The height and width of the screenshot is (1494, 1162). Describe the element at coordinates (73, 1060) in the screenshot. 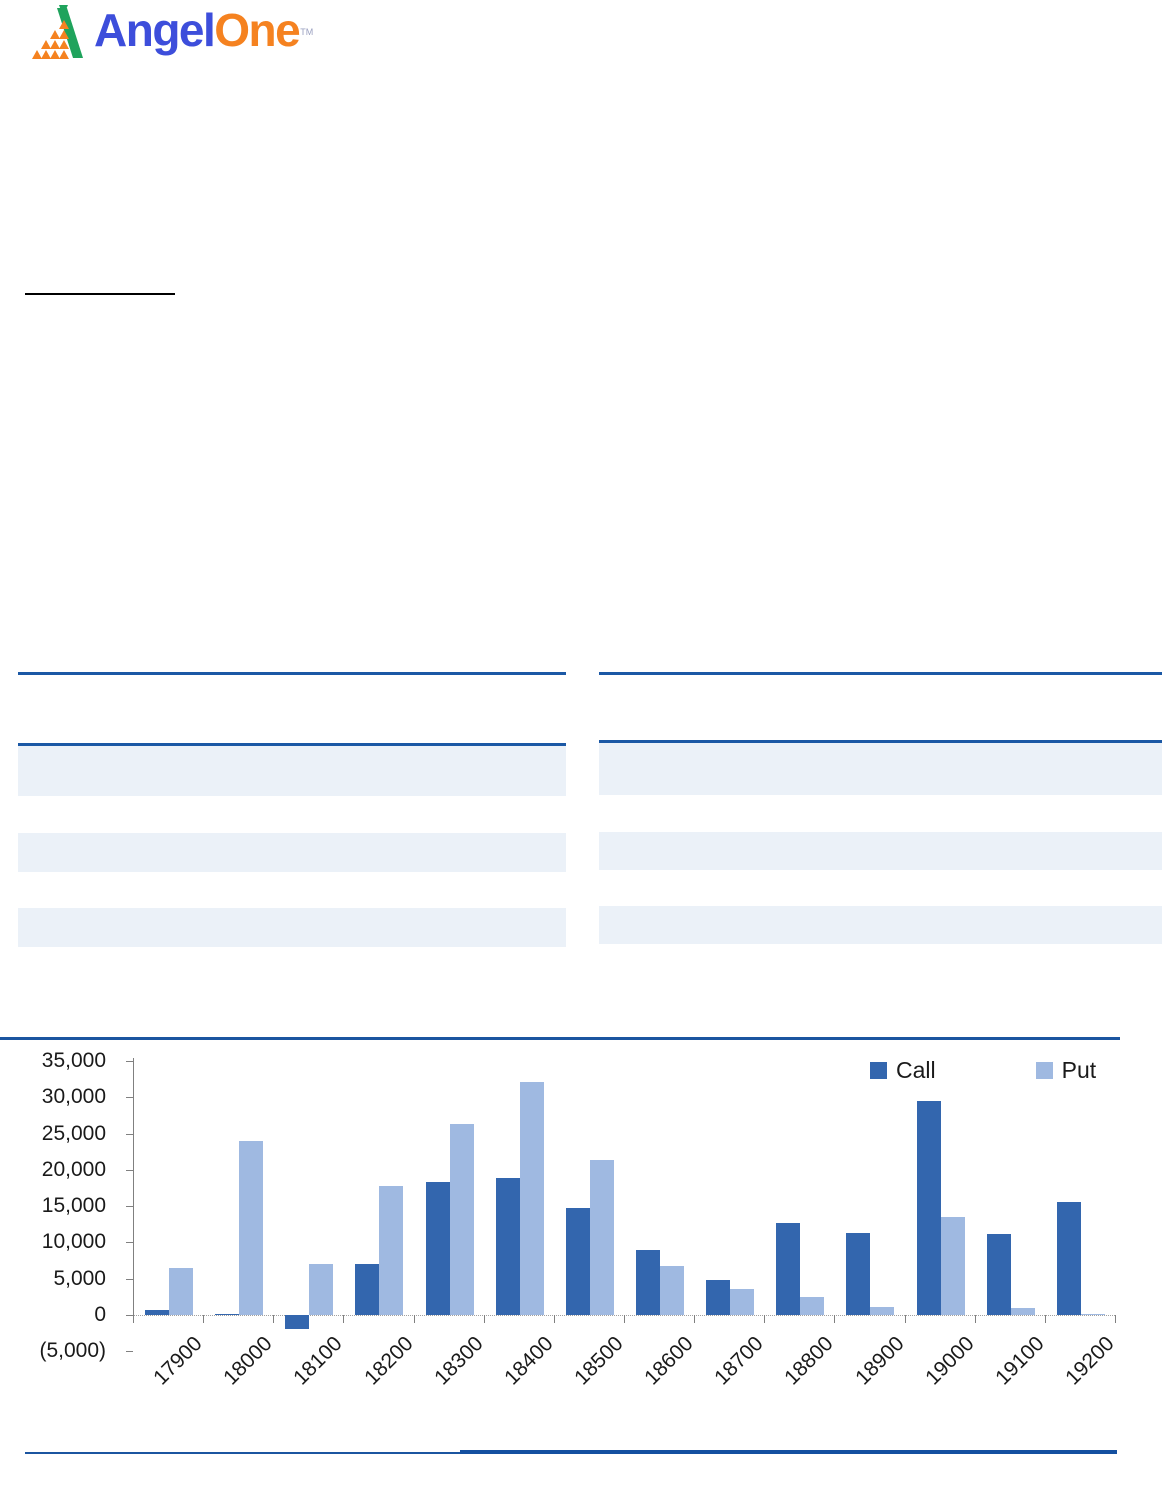

I see `y-axis-tick-label: 35,000` at that location.